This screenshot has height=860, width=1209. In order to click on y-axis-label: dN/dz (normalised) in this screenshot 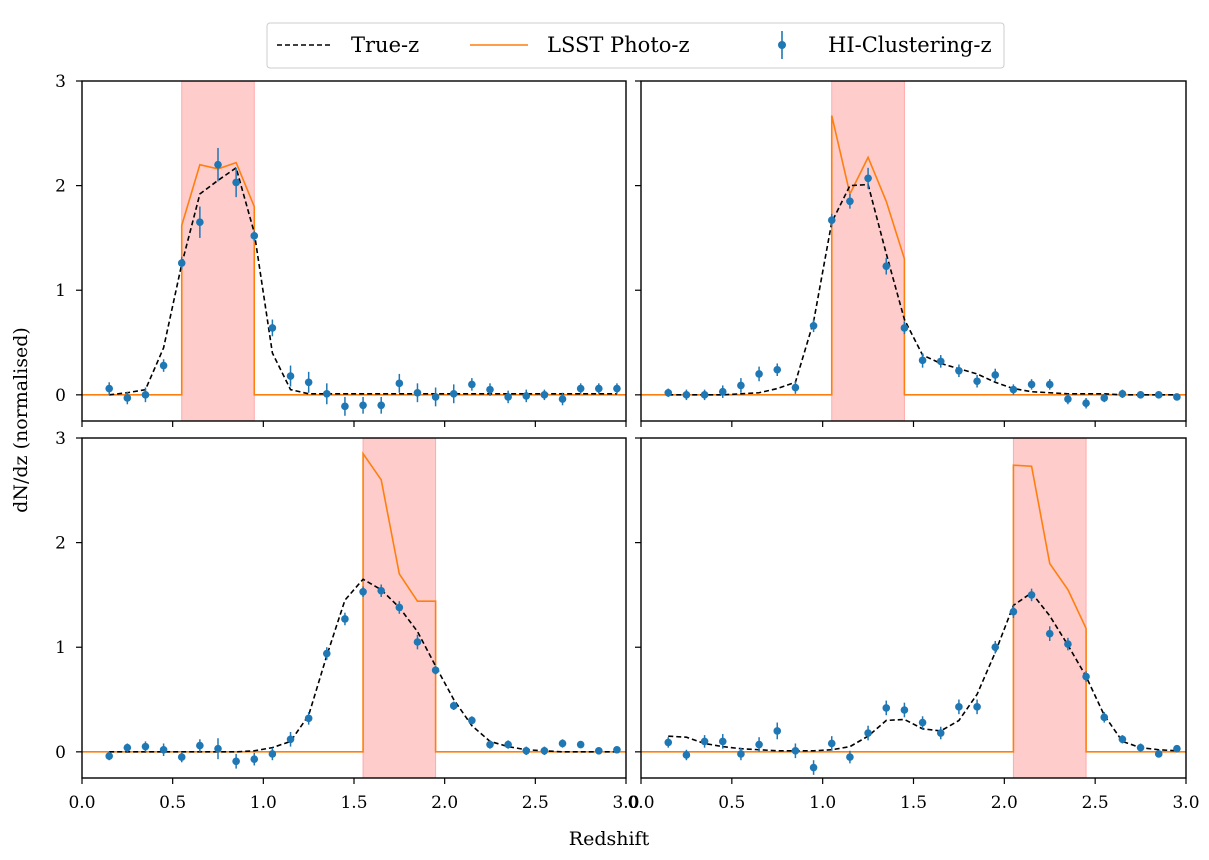, I will do `click(21, 420)`.